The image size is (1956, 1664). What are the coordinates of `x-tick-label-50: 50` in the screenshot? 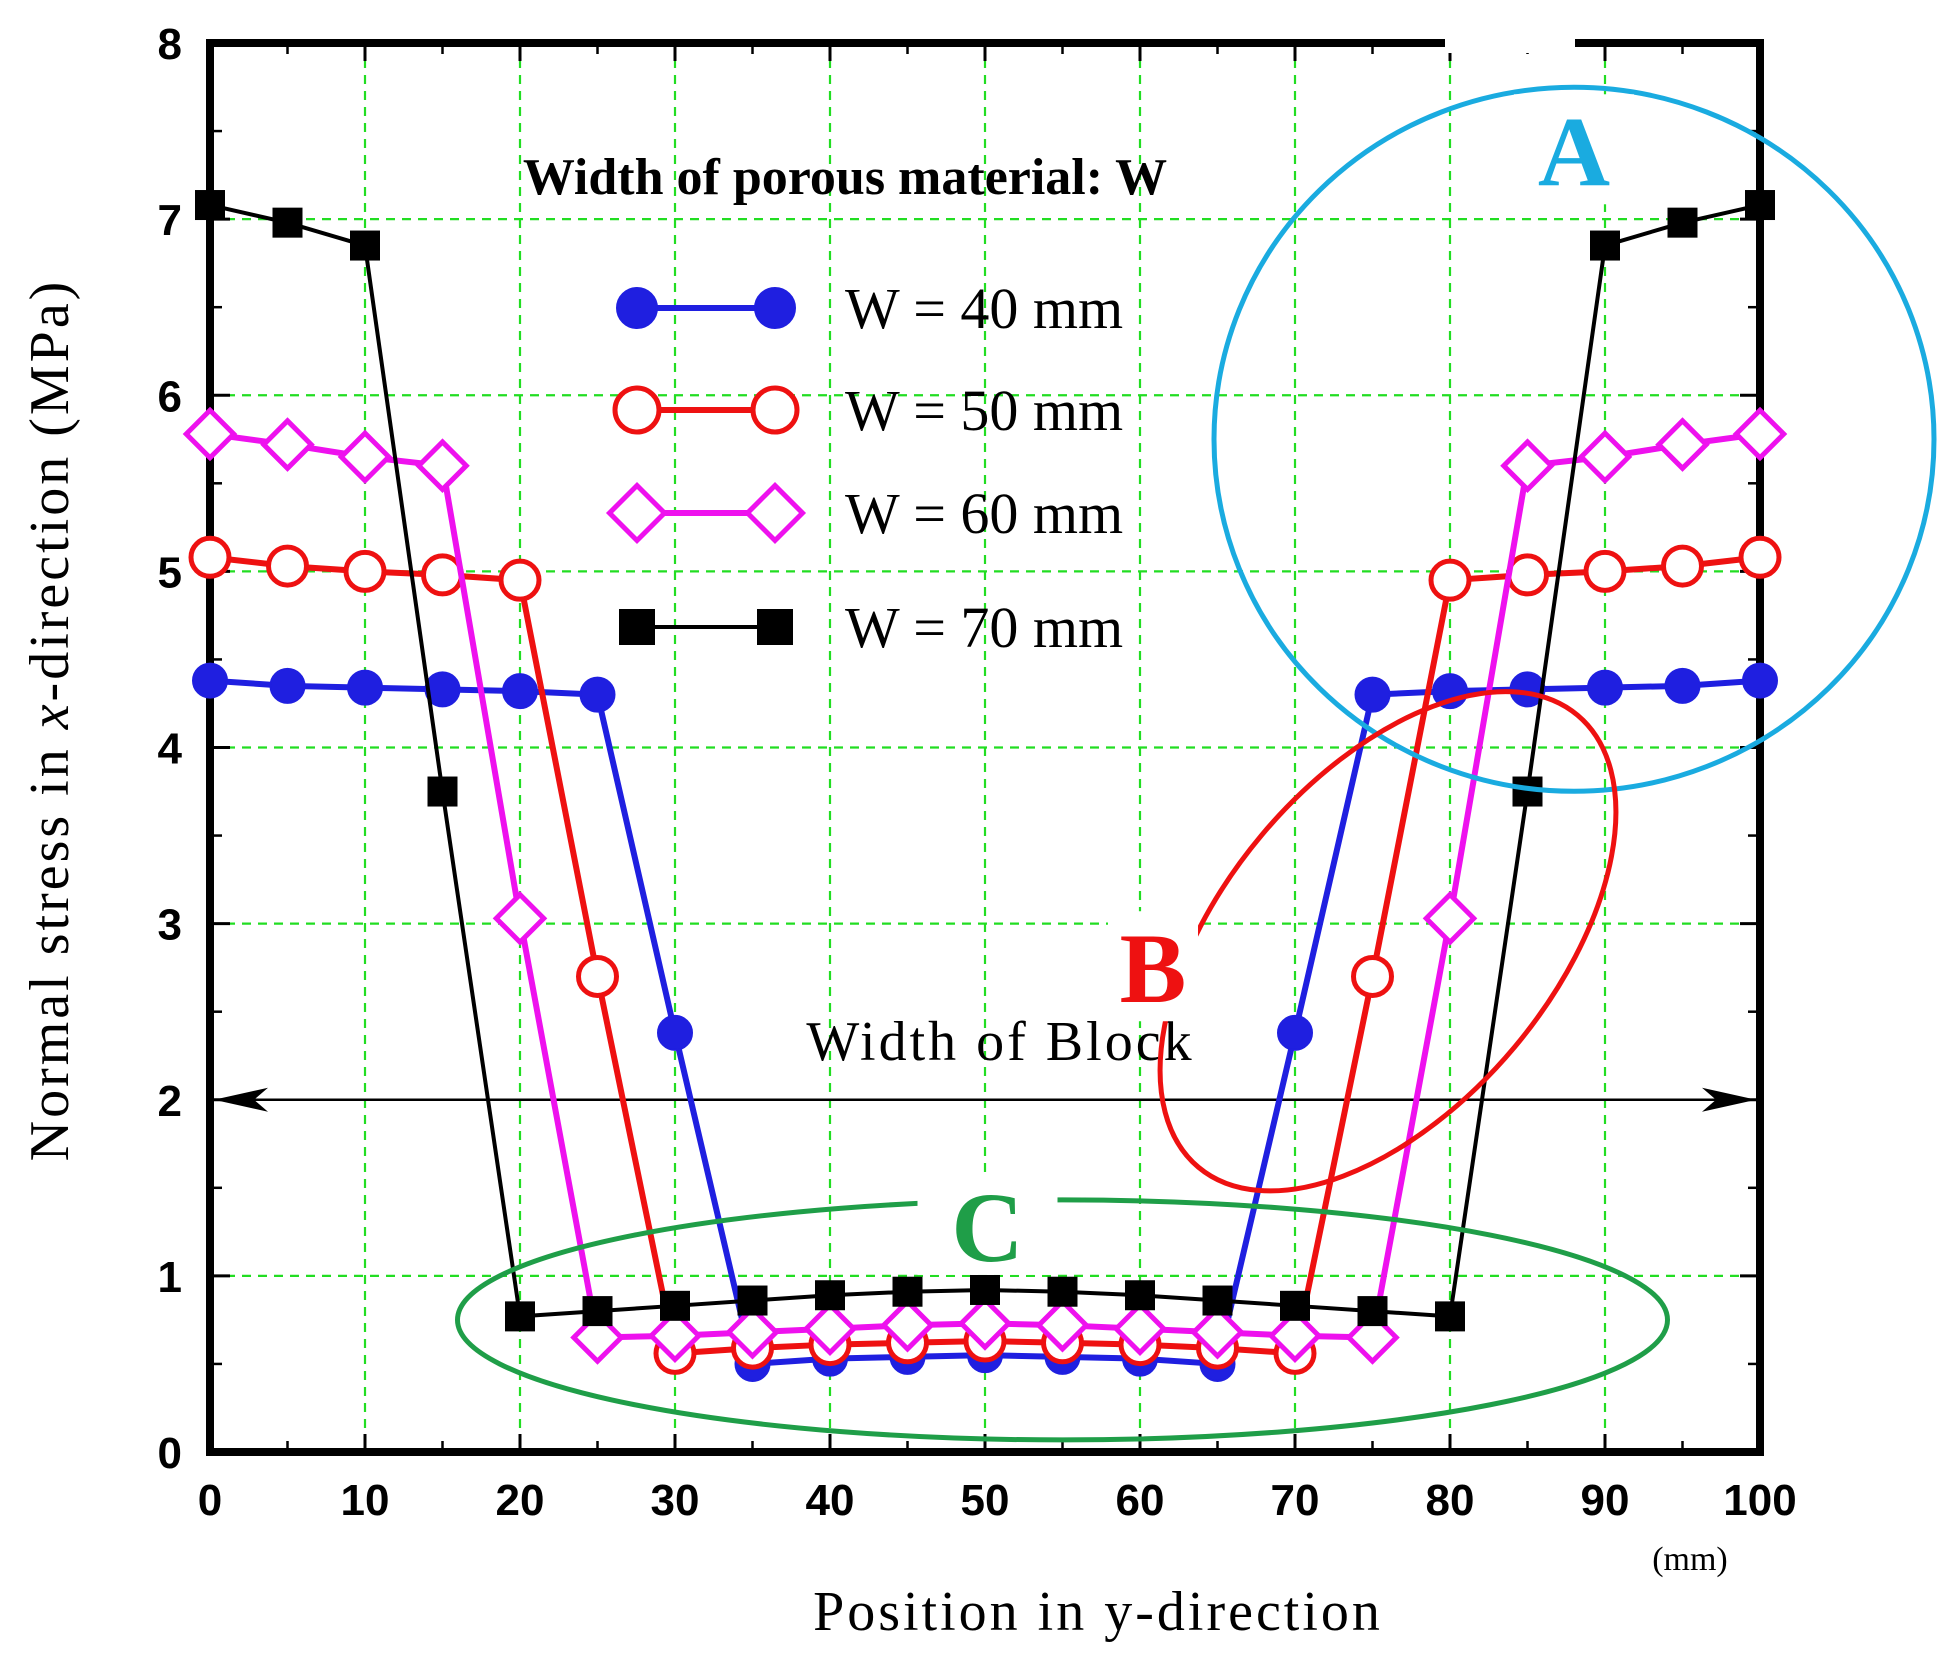 It's located at (985, 1500).